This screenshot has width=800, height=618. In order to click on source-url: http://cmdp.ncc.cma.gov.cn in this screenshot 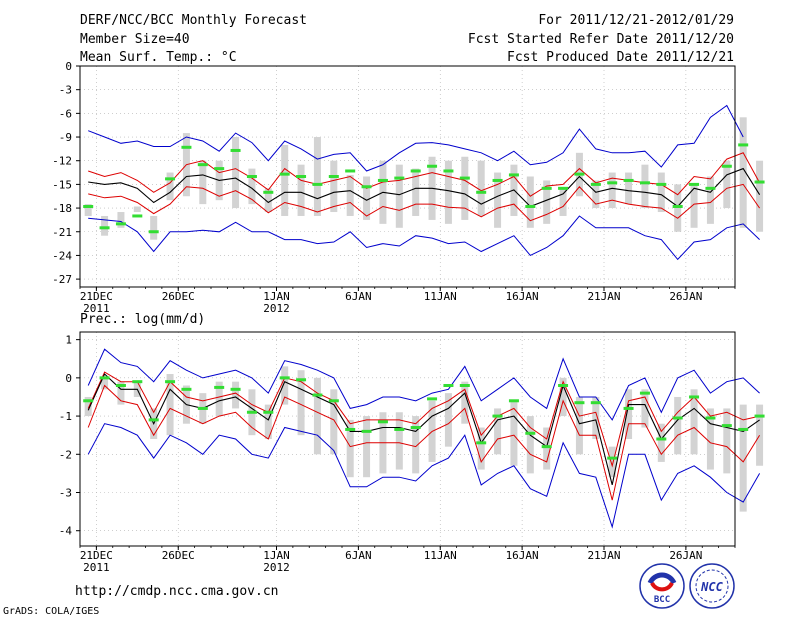, I will do `click(177, 591)`.